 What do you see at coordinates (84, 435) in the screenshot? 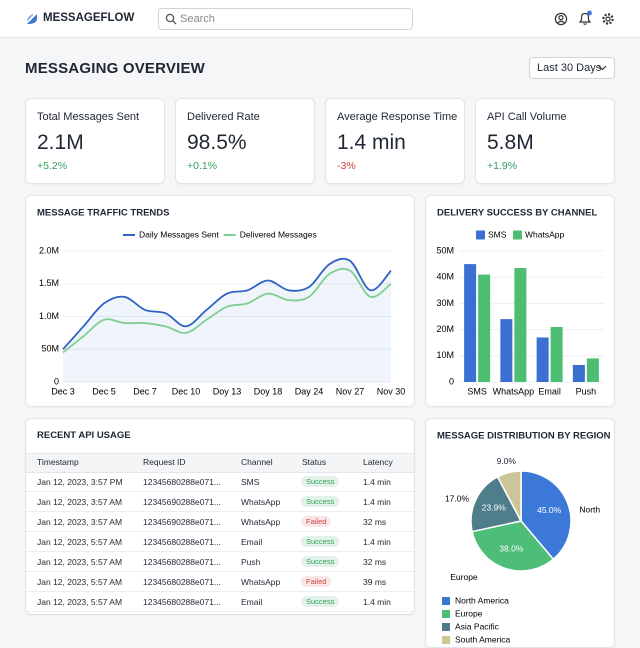
I see `table-title: RECENT API USAGE` at bounding box center [84, 435].